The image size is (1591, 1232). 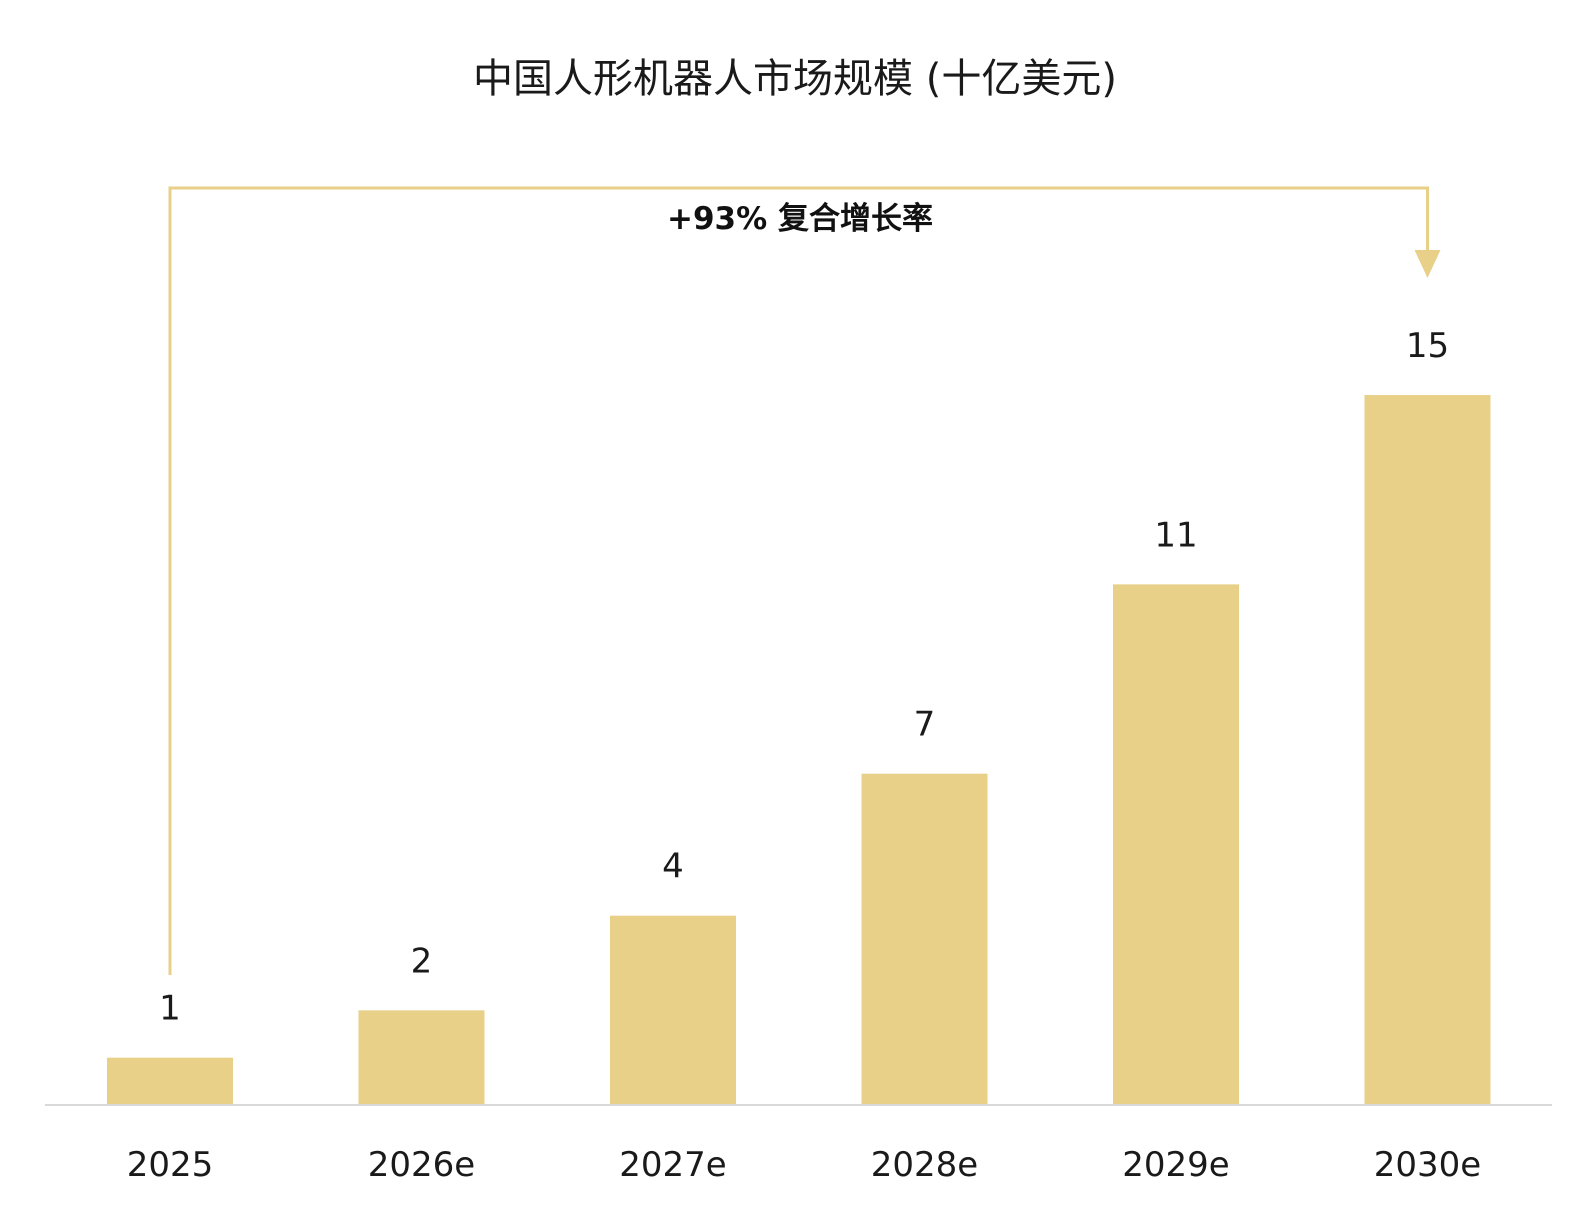 I want to click on x-tick-2027e: 2027e, so click(x=672, y=1165).